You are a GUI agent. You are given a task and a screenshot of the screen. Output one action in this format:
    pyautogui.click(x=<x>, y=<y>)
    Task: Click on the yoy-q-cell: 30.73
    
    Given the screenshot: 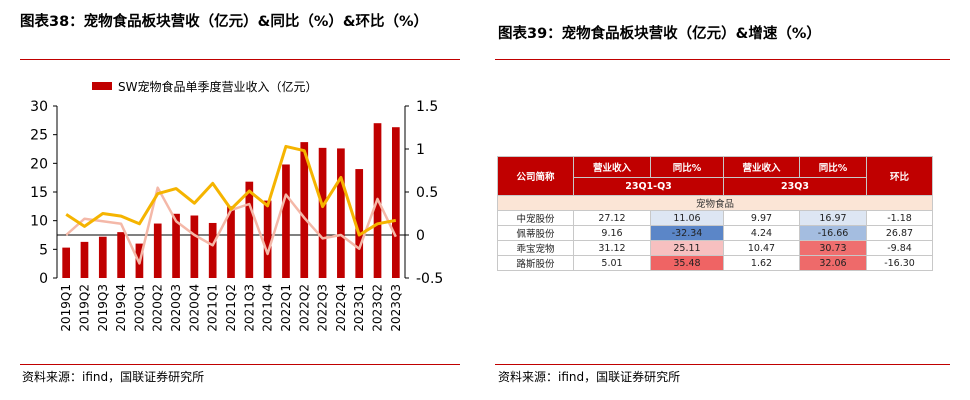 What is the action you would take?
    pyautogui.click(x=833, y=248)
    